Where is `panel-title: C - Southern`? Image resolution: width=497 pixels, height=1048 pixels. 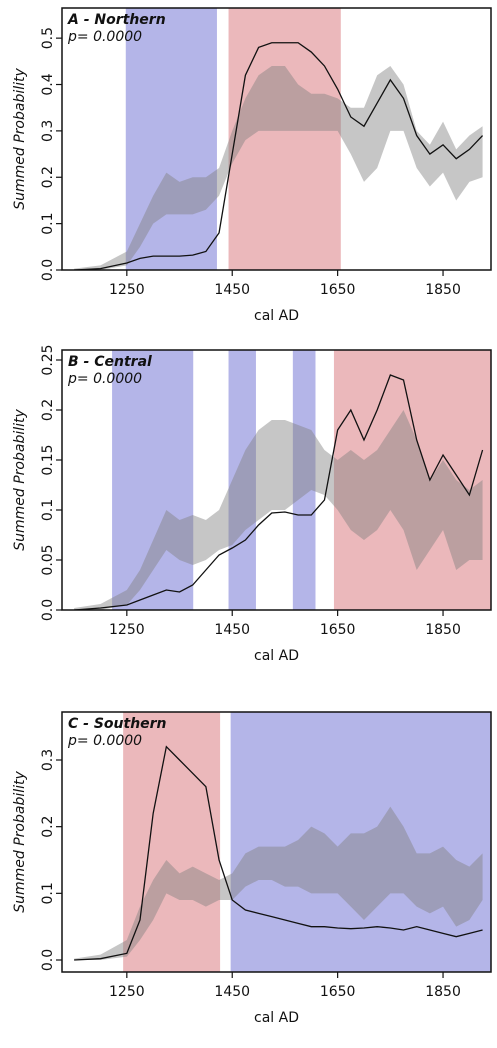
panel-title: C - Southern is located at coordinates (117, 724).